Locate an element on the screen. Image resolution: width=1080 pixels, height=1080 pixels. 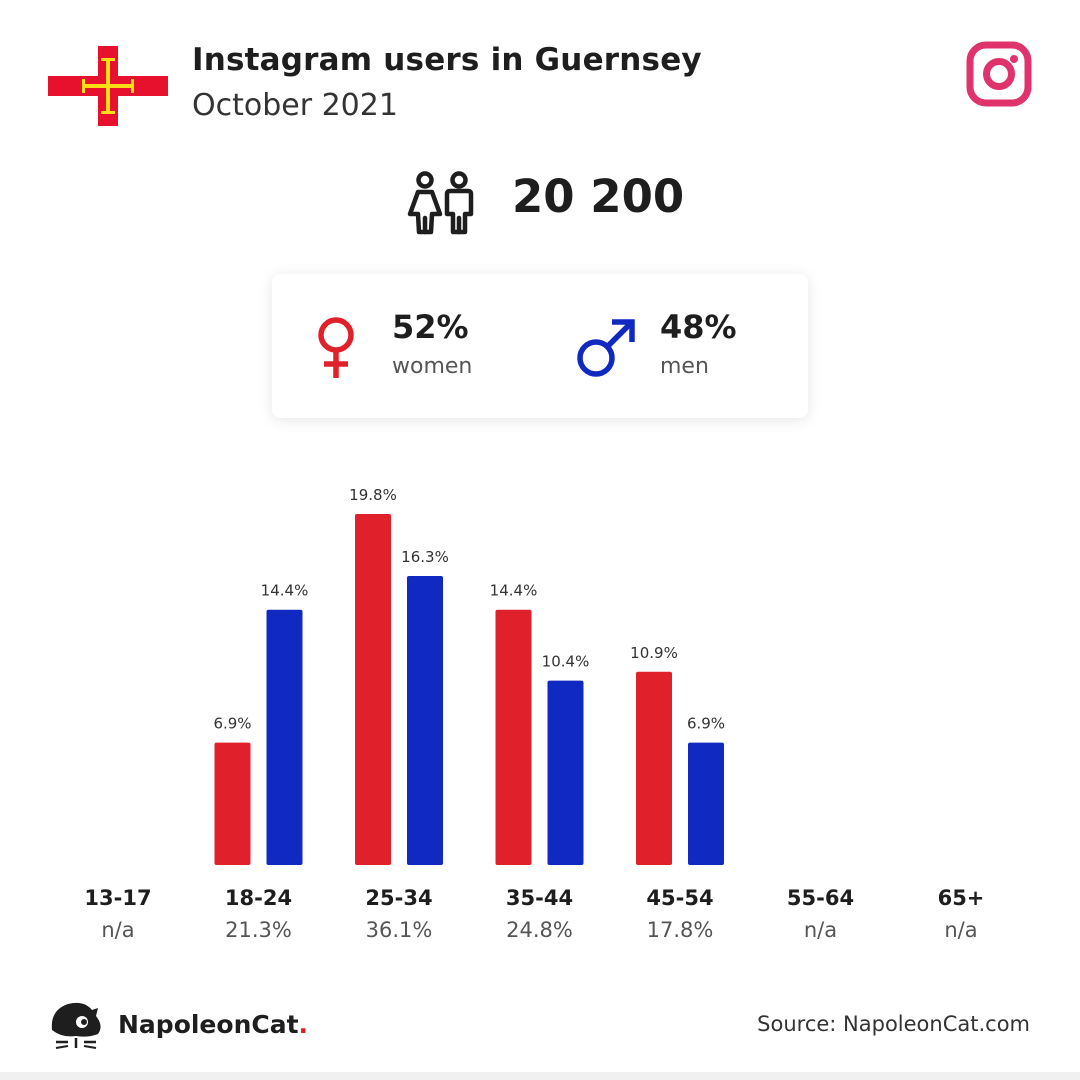
brand-name: NapoleonCat. is located at coordinates (213, 1024).